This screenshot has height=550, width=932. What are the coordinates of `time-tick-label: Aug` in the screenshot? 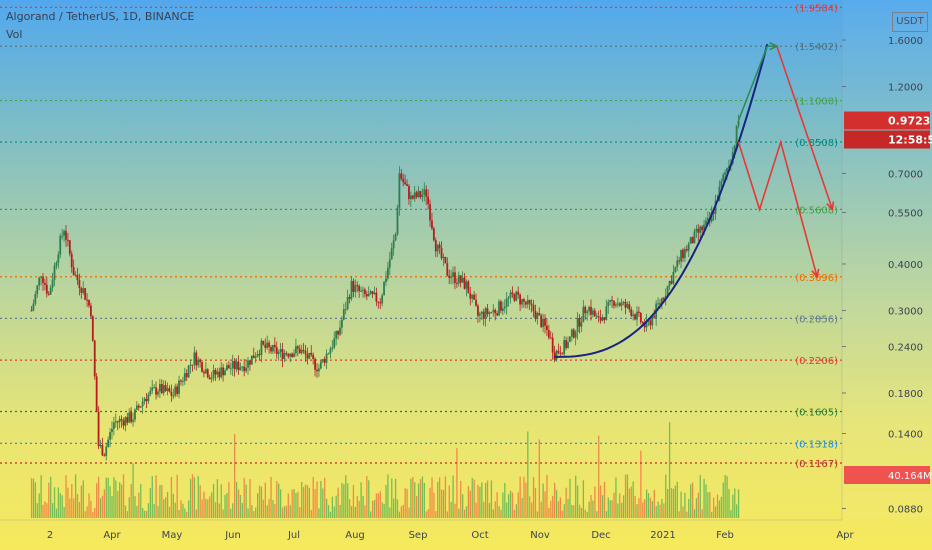 It's located at (355, 535).